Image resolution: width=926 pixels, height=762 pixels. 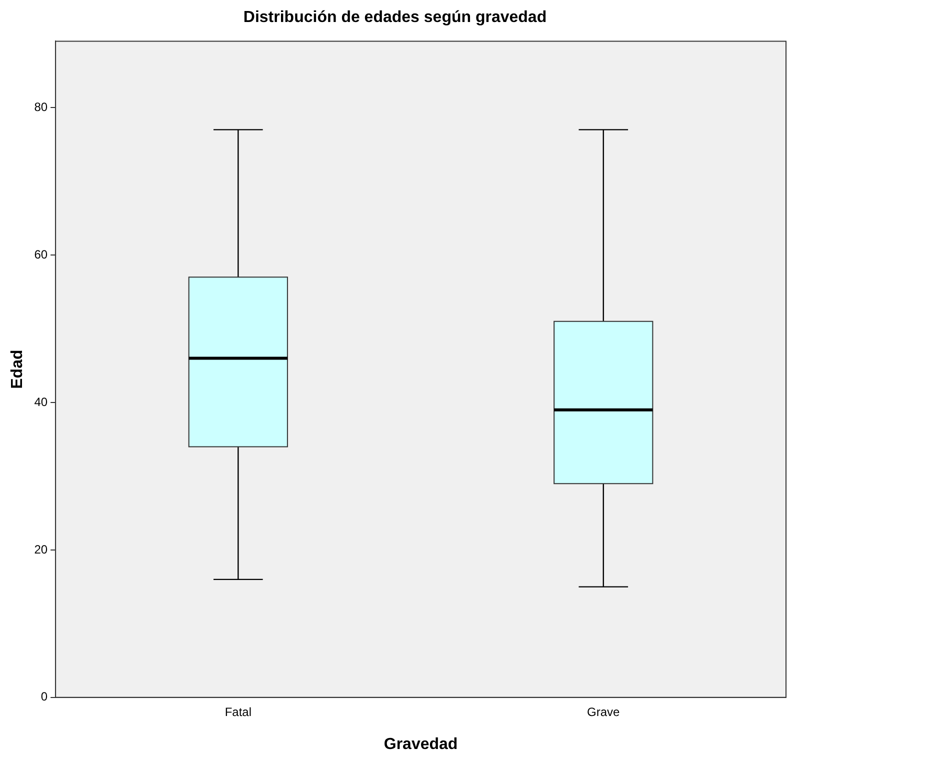 I want to click on chart-title: Distribución de edades según gravedad, so click(x=395, y=17).